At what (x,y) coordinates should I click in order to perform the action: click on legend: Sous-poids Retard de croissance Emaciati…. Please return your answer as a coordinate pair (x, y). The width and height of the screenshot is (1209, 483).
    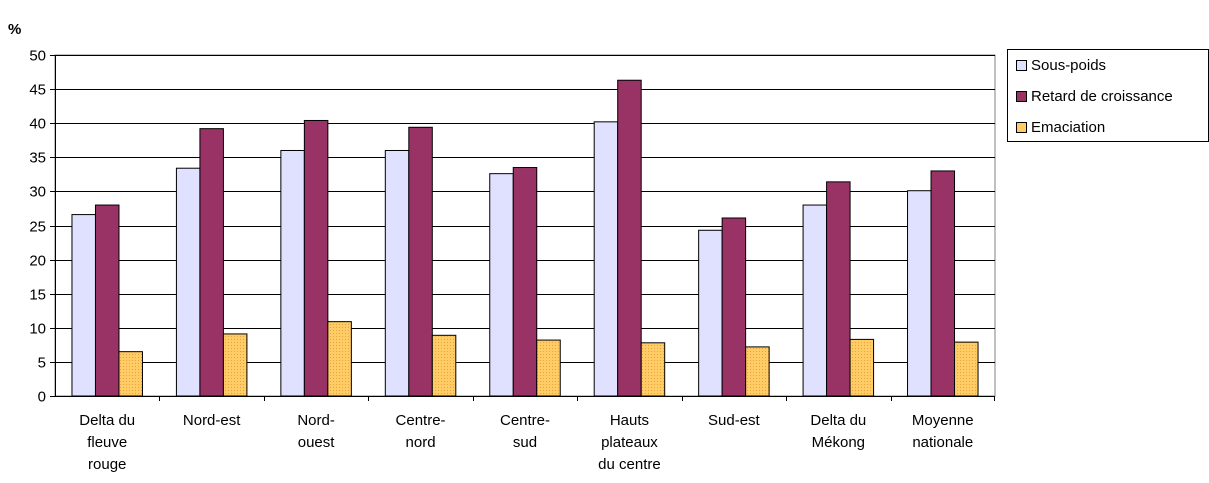
    Looking at the image, I should click on (1108, 95).